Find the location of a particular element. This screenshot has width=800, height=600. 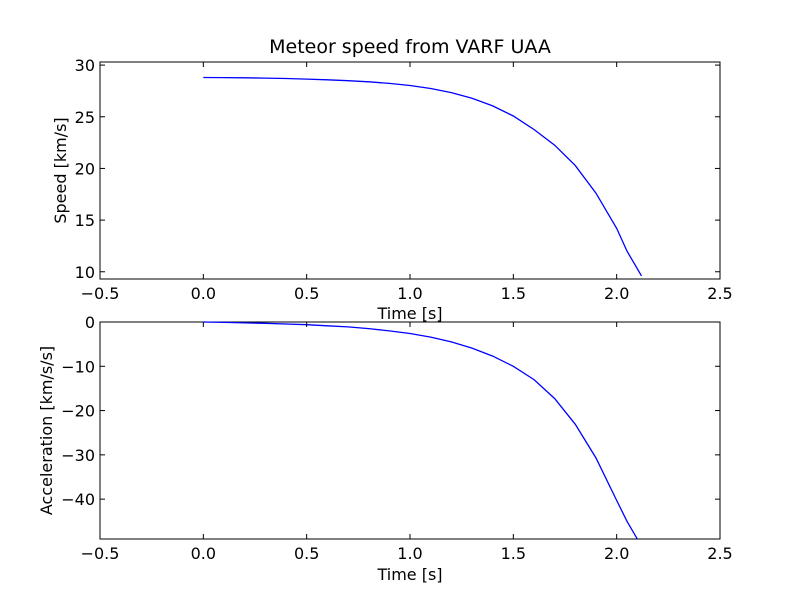

speed-x-axis-label: Time [s] is located at coordinates (409, 313).